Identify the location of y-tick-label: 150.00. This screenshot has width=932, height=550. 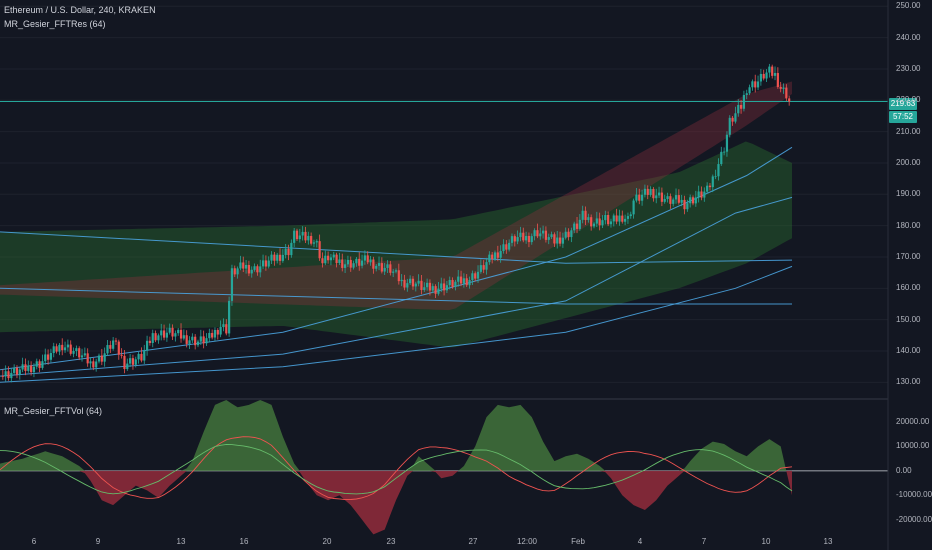
(908, 319).